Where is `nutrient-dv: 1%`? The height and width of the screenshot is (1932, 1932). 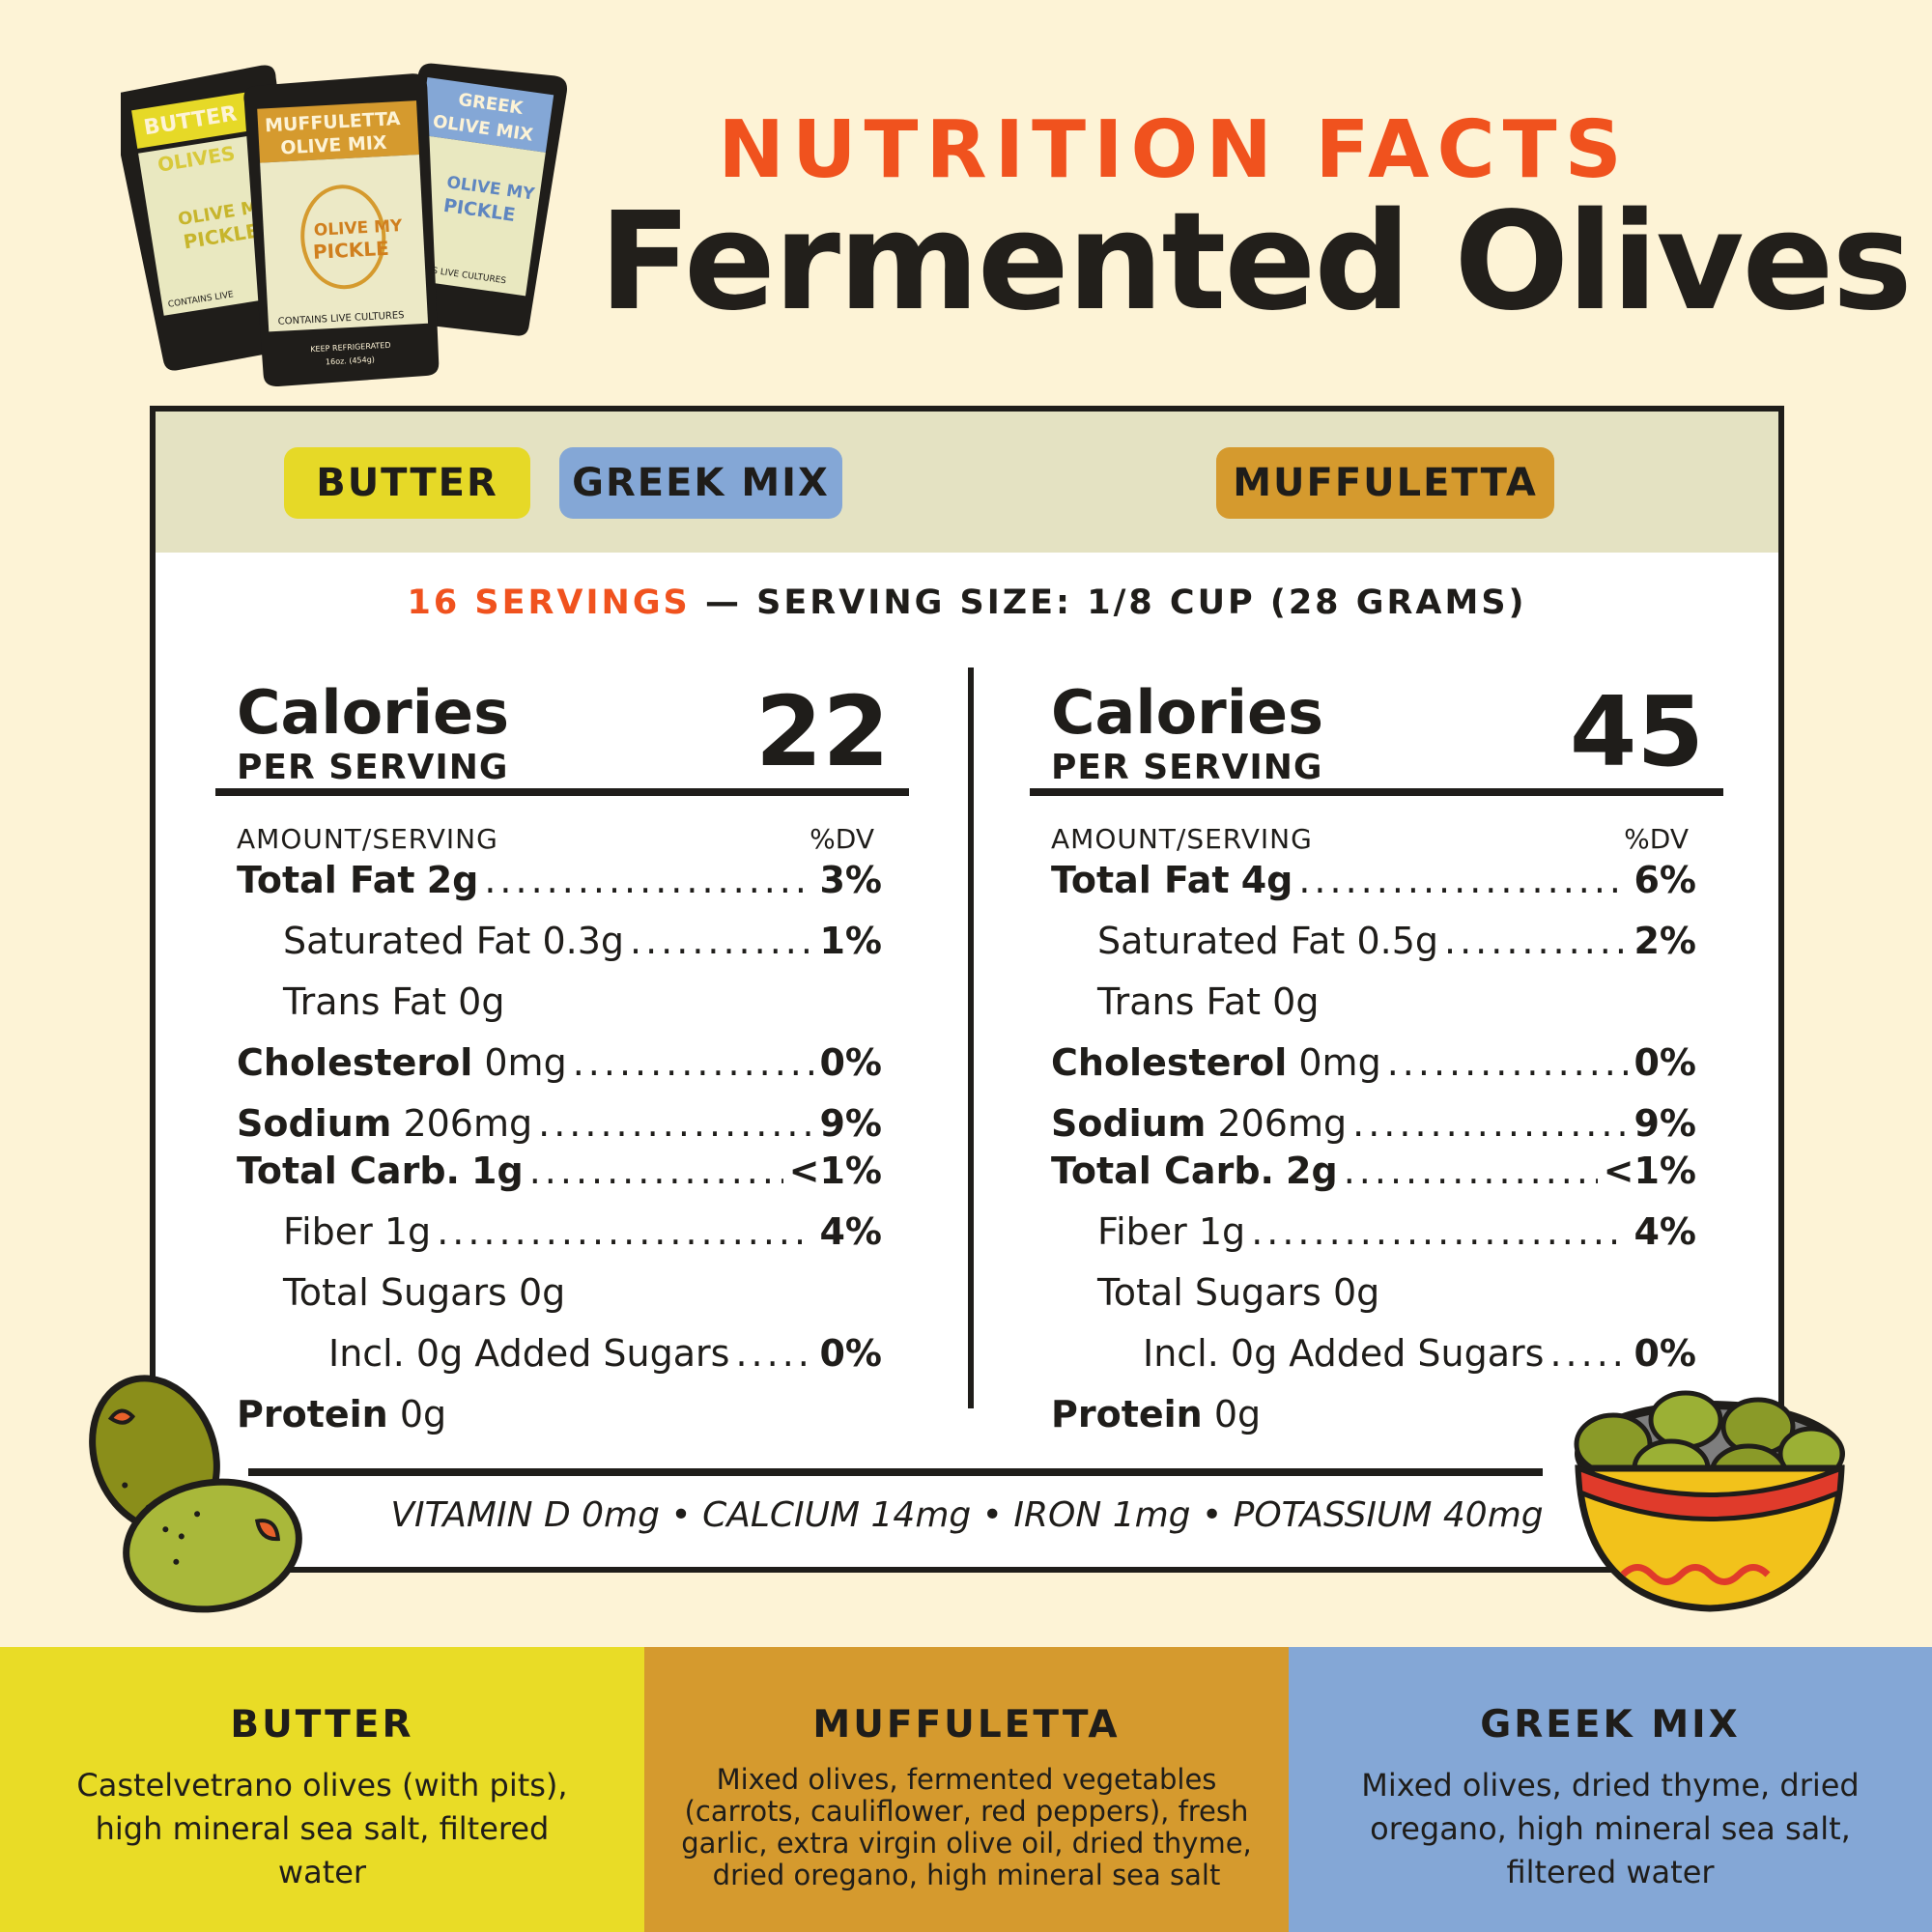
nutrient-dv: 1% is located at coordinates (850, 941).